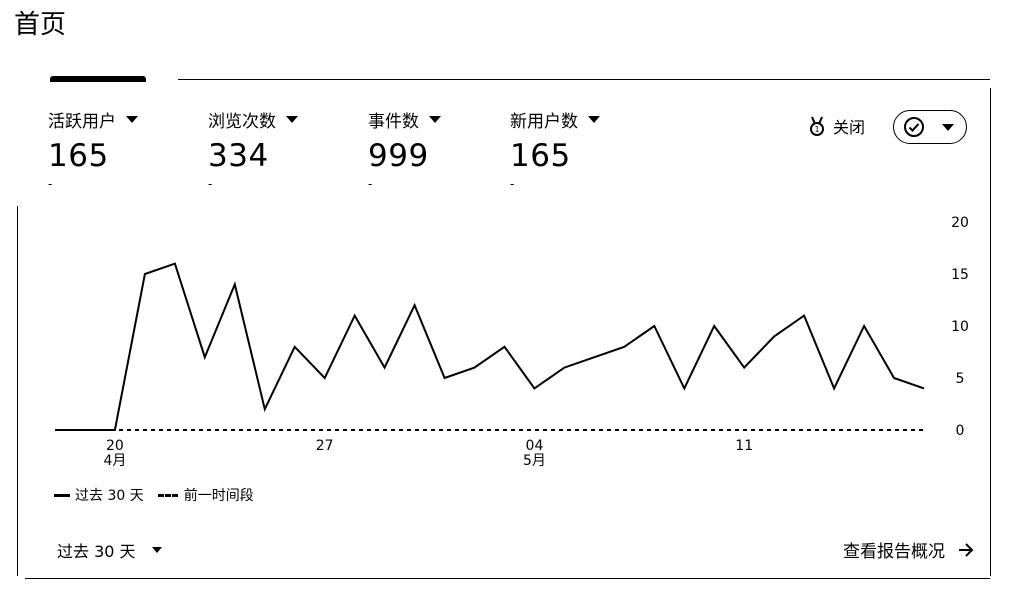 The width and height of the screenshot is (1013, 610). I want to click on x-tick-label: 11, so click(744, 446).